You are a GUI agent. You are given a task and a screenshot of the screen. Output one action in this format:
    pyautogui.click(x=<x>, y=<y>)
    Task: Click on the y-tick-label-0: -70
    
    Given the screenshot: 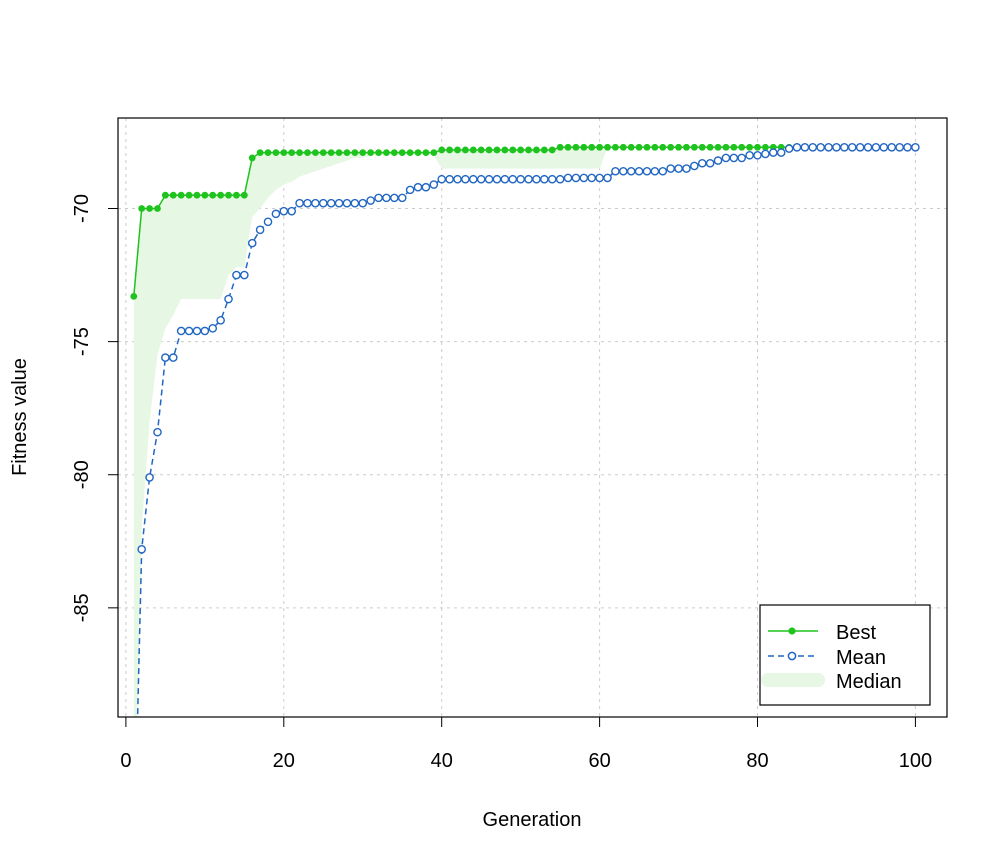 What is the action you would take?
    pyautogui.click(x=82, y=208)
    